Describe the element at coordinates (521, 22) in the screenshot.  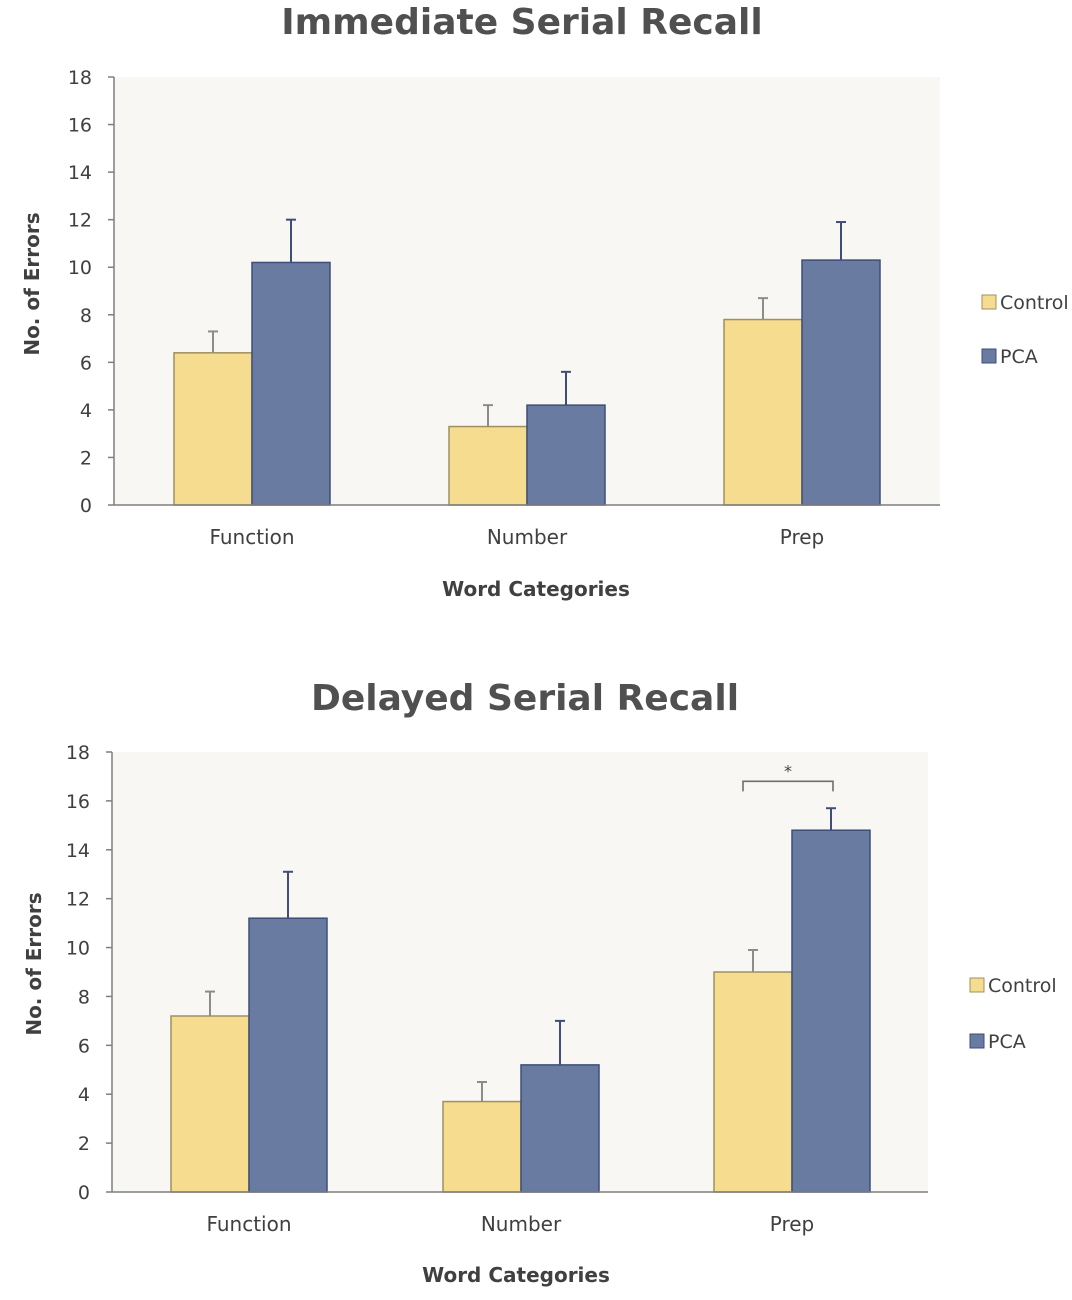
I see `chart-title: Immediate Serial Recall` at that location.